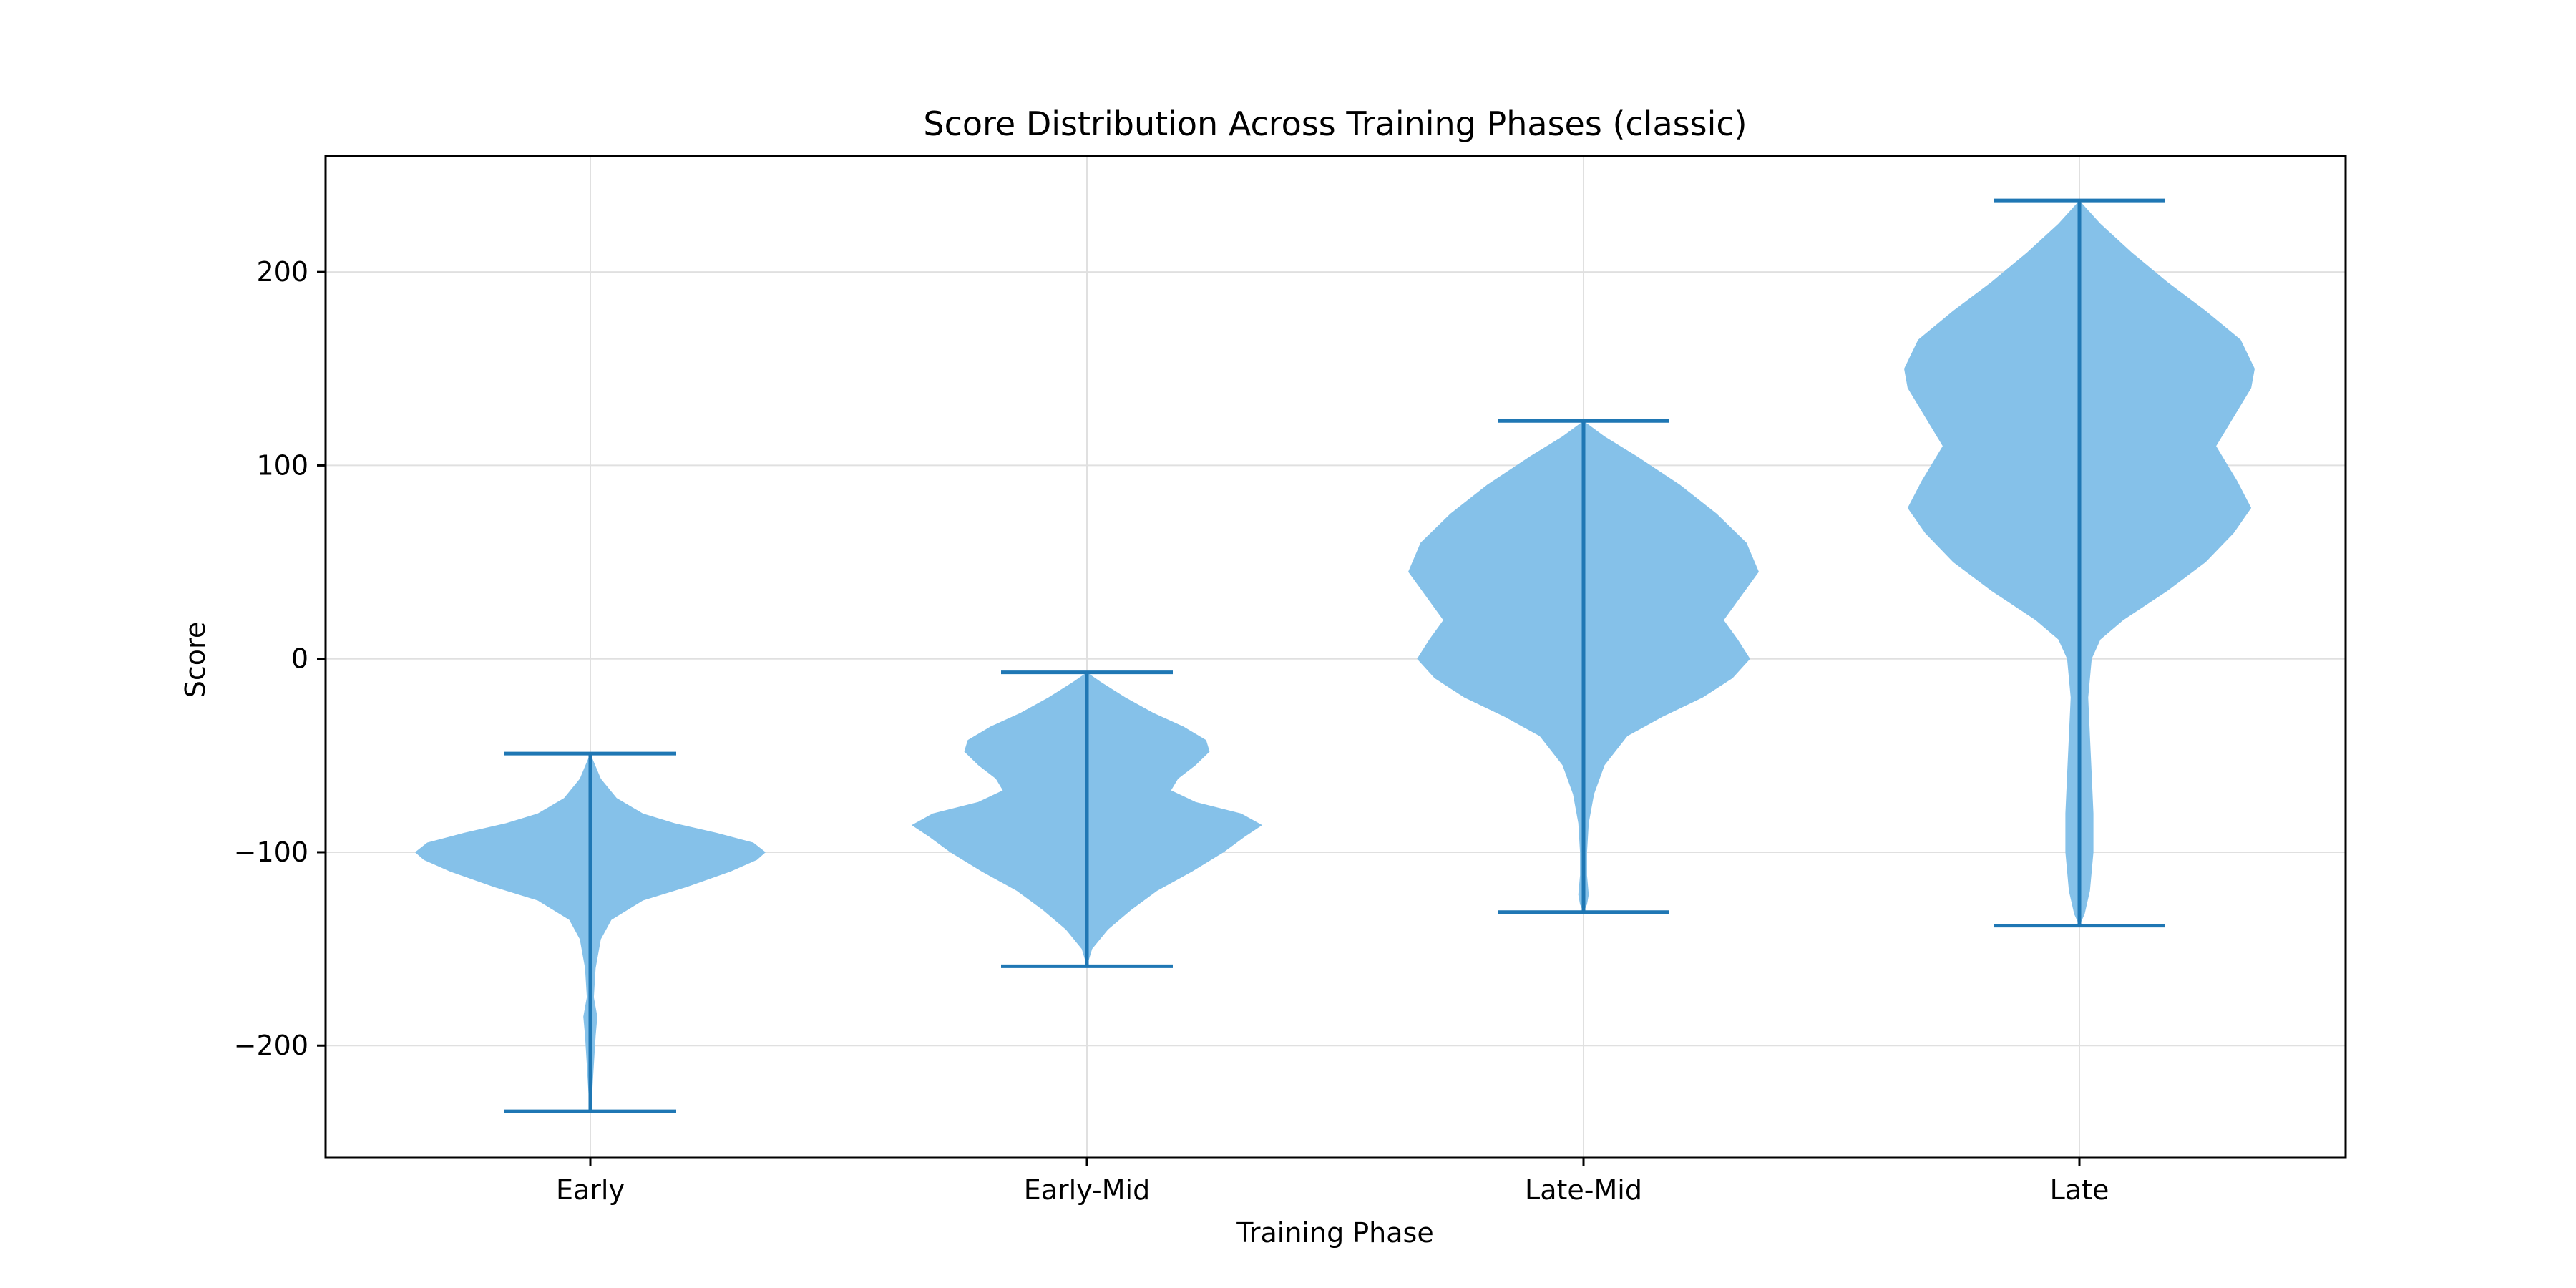 Image resolution: width=2576 pixels, height=1288 pixels. I want to click on y-tick-label: 200, so click(282, 272).